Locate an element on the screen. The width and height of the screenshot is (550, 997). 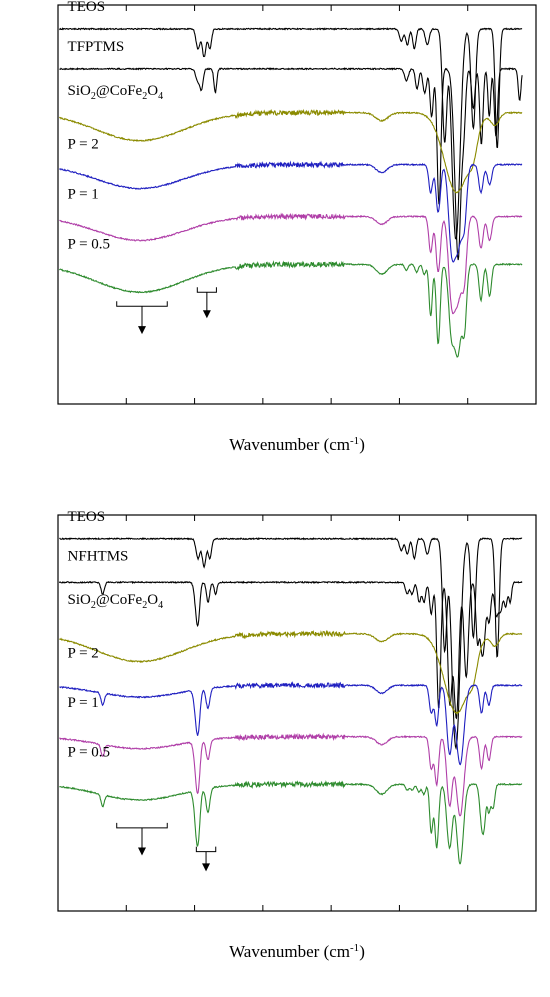
series-label: NFHTMS is located at coordinates (98, 557).